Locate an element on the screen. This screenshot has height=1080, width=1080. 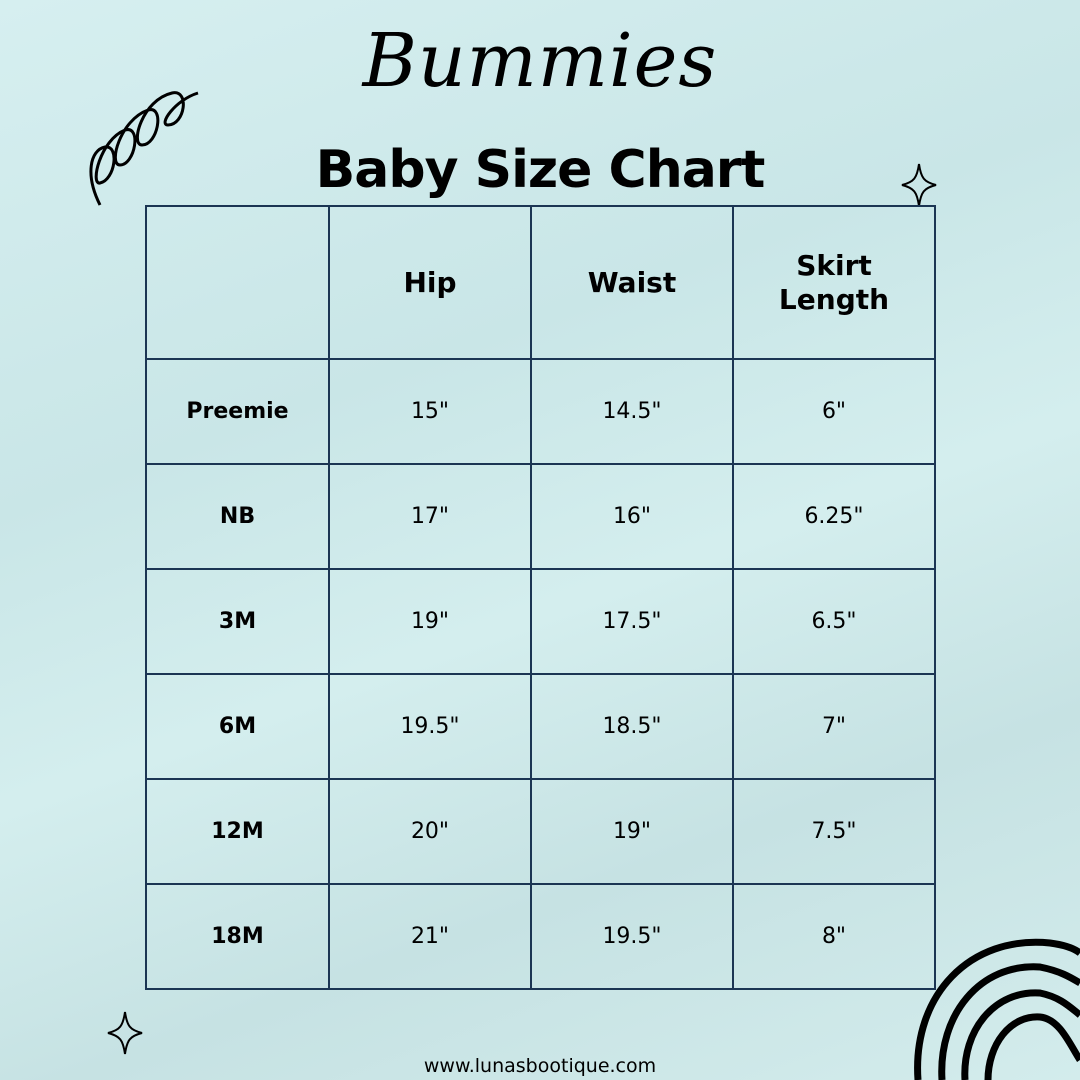
skirt-length-cell: 6.25" is located at coordinates (834, 516).